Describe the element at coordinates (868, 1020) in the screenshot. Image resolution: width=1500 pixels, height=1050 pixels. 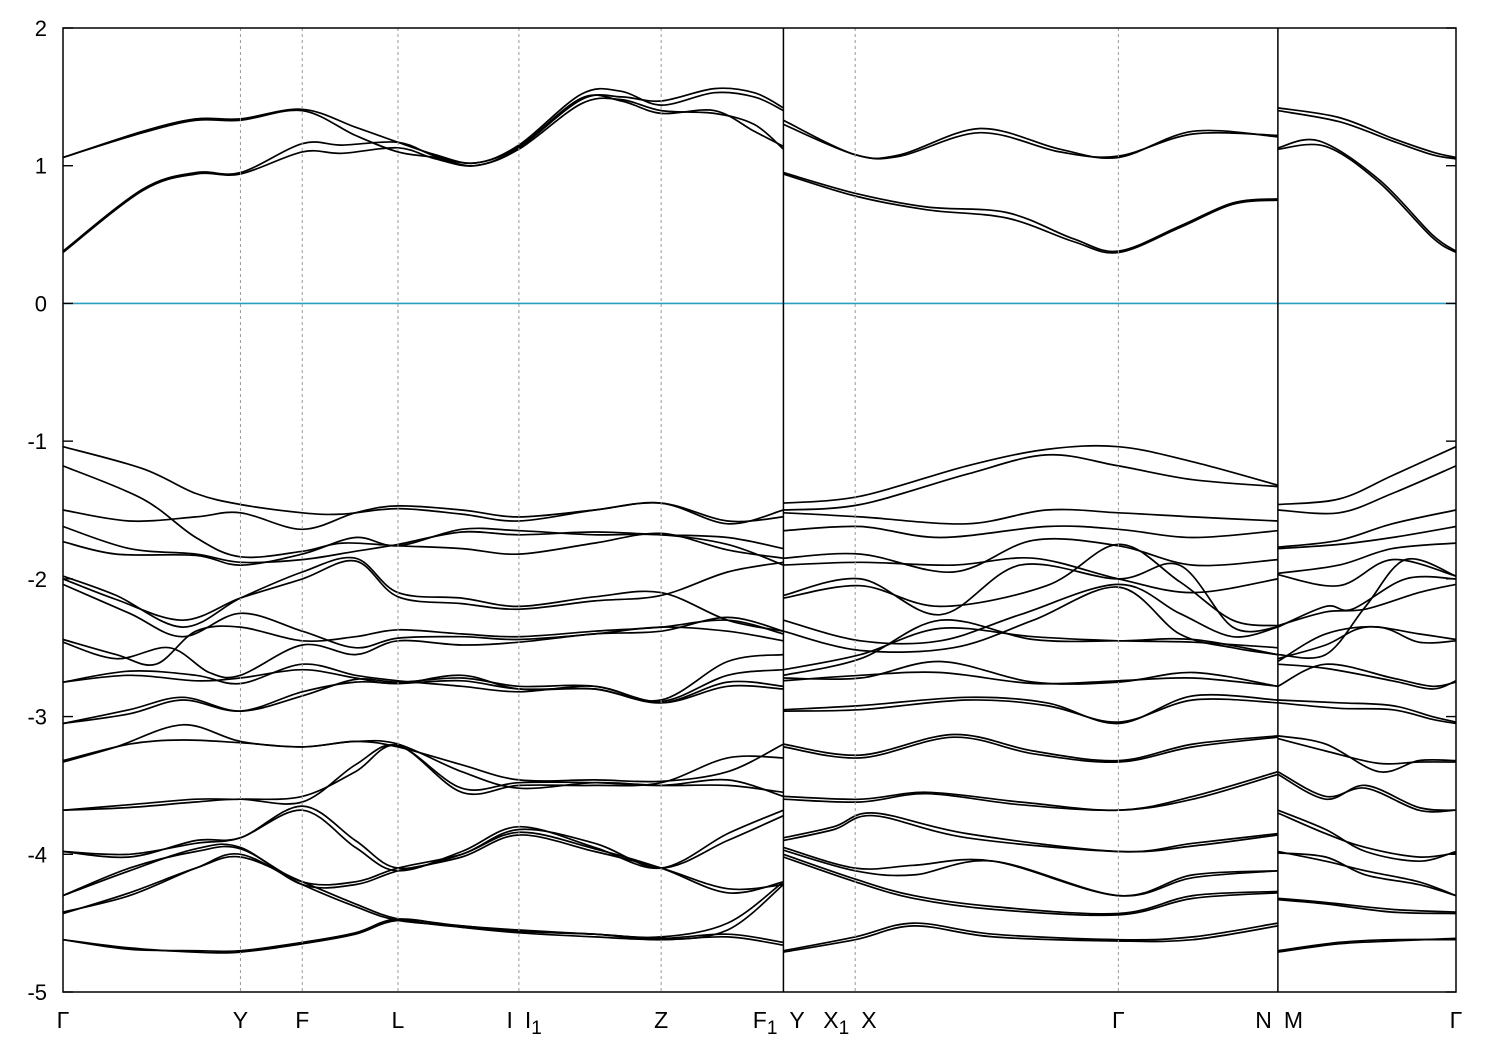
I see `kpoint-label: X` at that location.